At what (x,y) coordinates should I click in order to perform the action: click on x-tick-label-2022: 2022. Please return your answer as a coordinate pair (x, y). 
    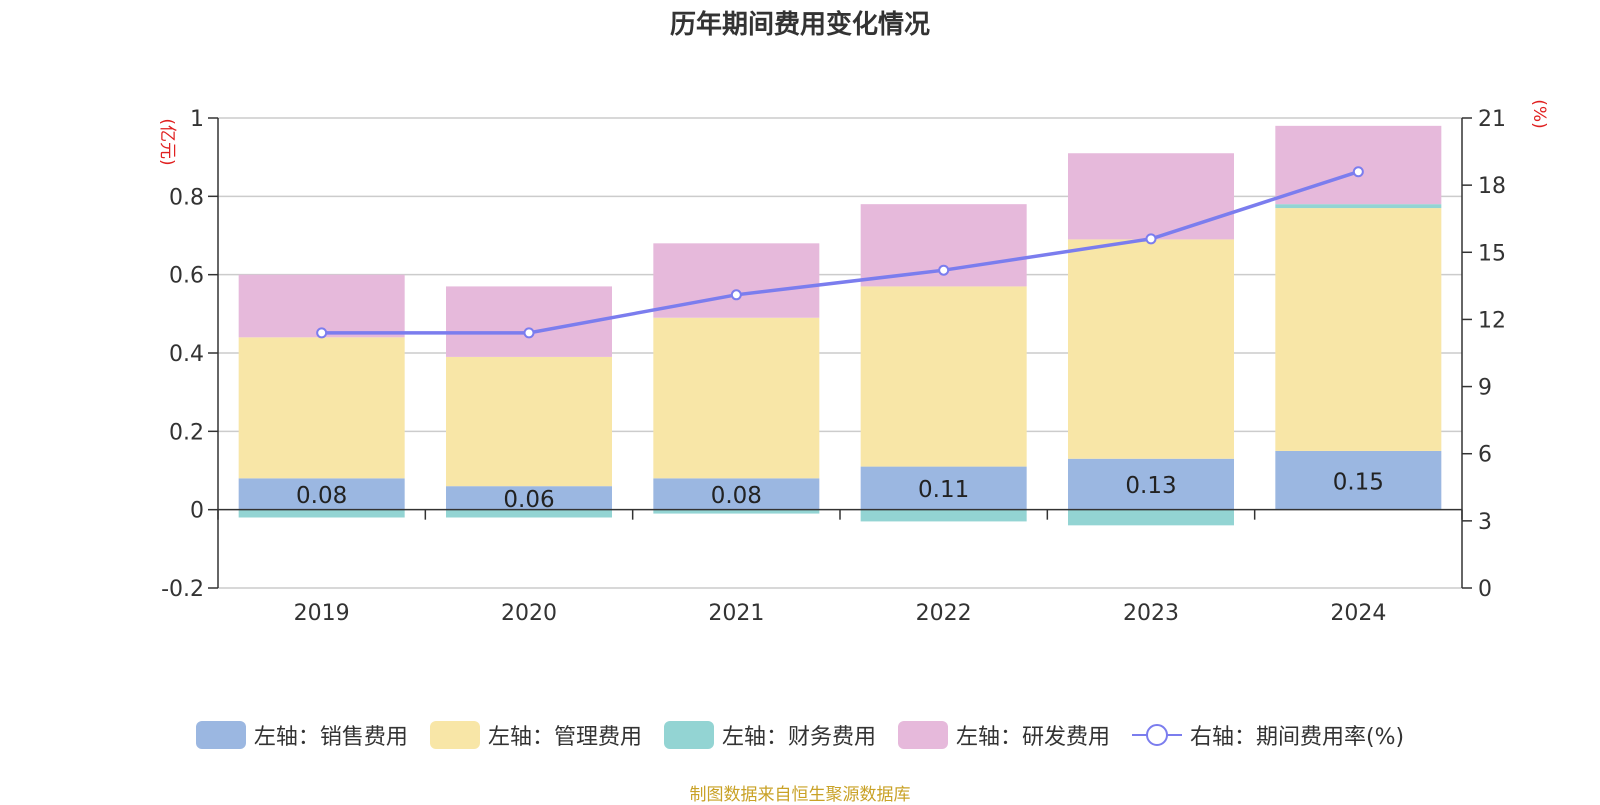
    Looking at the image, I should click on (944, 613).